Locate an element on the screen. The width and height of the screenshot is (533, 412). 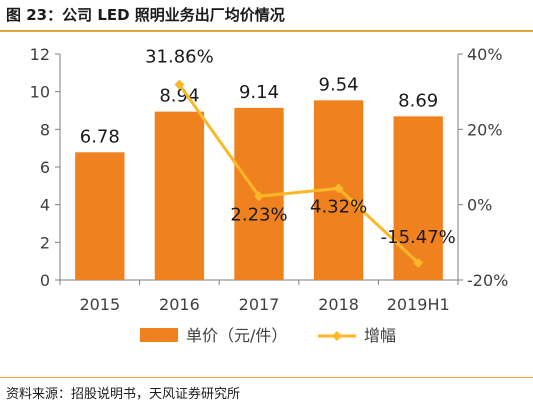
left-tick-label: 10 is located at coordinates (40, 92).